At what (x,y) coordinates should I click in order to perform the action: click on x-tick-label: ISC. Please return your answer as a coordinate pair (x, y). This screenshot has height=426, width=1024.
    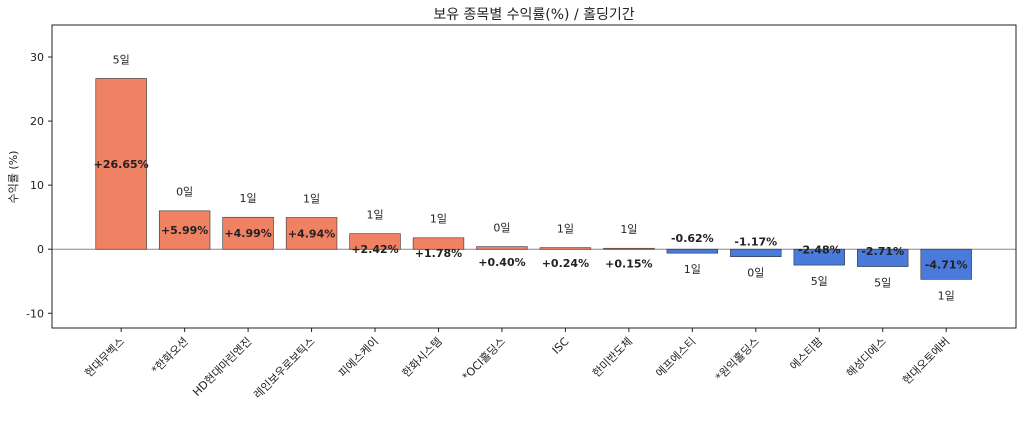
    Looking at the image, I should click on (561, 346).